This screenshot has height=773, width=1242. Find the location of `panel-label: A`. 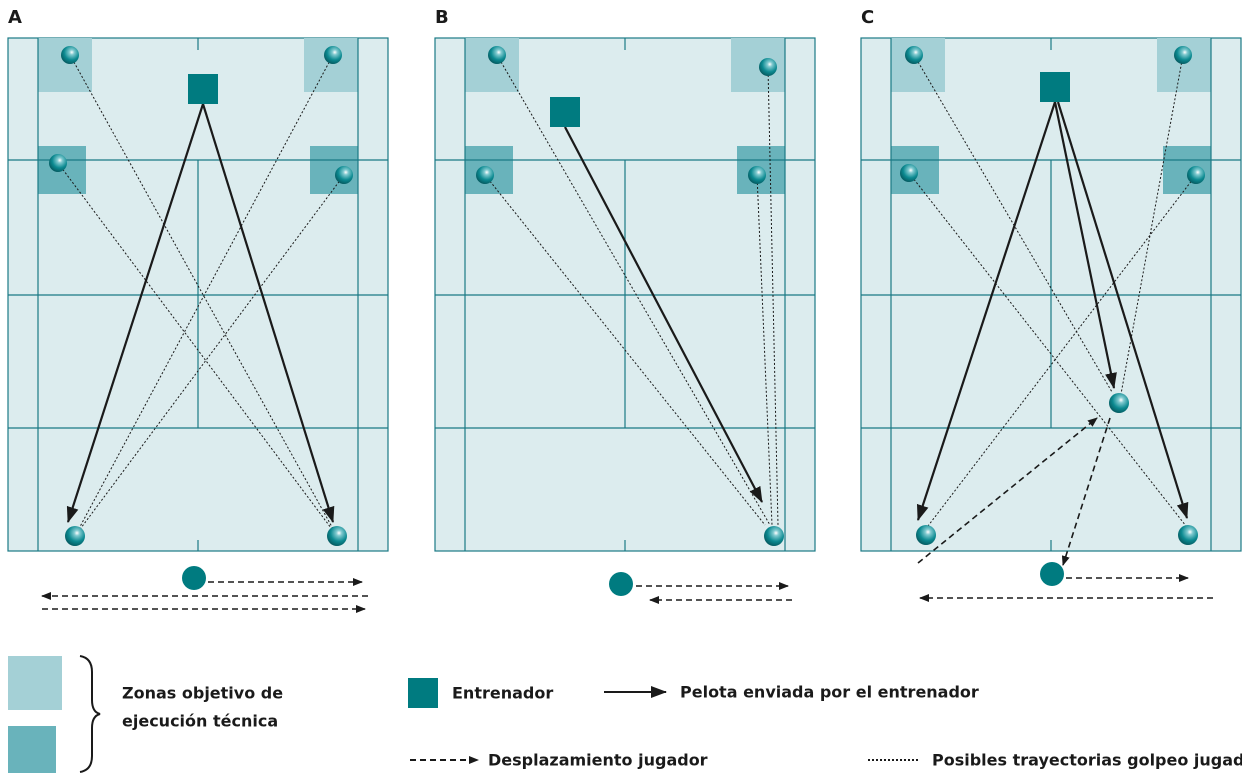

panel-label: A is located at coordinates (15, 17).